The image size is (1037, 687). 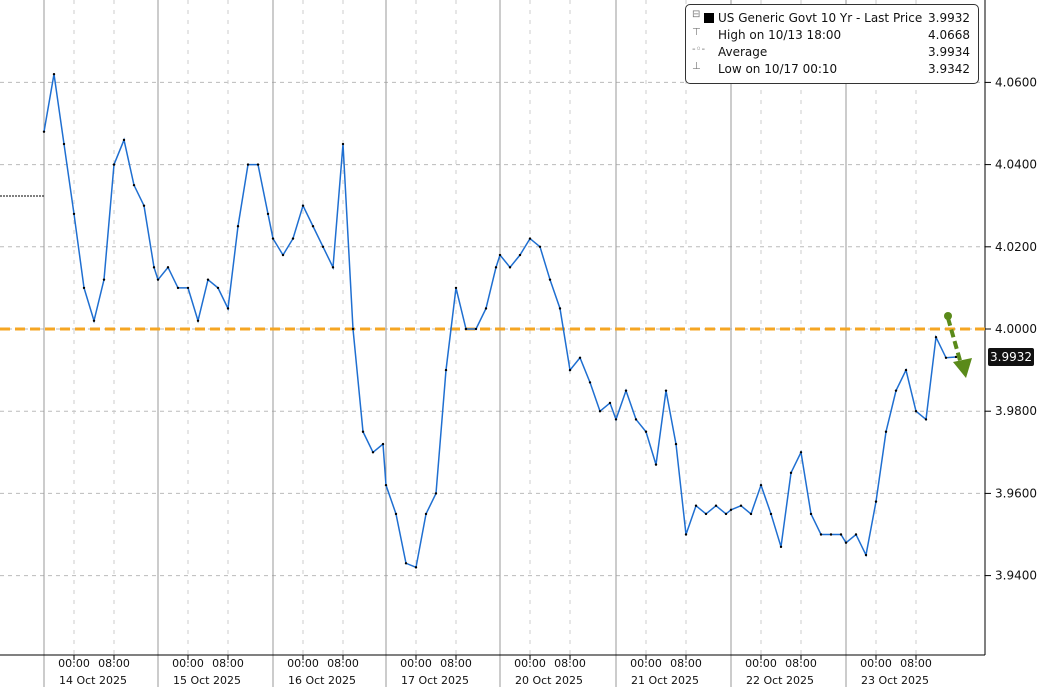 I want to click on high-icon: ⊤, so click(x=696, y=32).